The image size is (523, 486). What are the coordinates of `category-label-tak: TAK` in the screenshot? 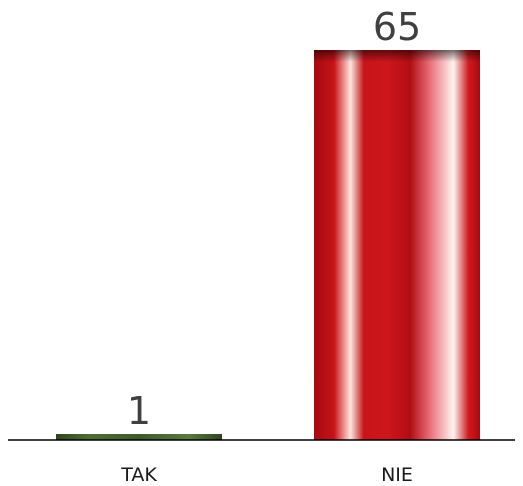 It's located at (138, 475).